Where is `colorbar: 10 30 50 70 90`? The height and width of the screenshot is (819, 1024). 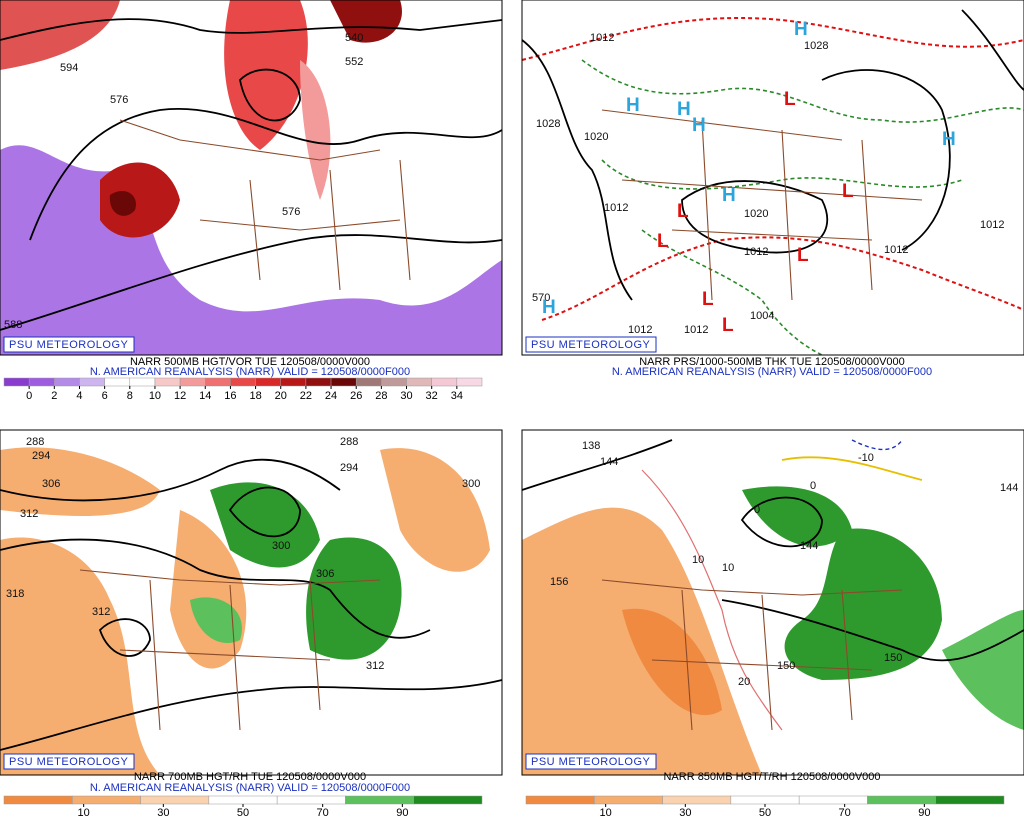 colorbar: 10 30 50 70 90 is located at coordinates (765, 807).